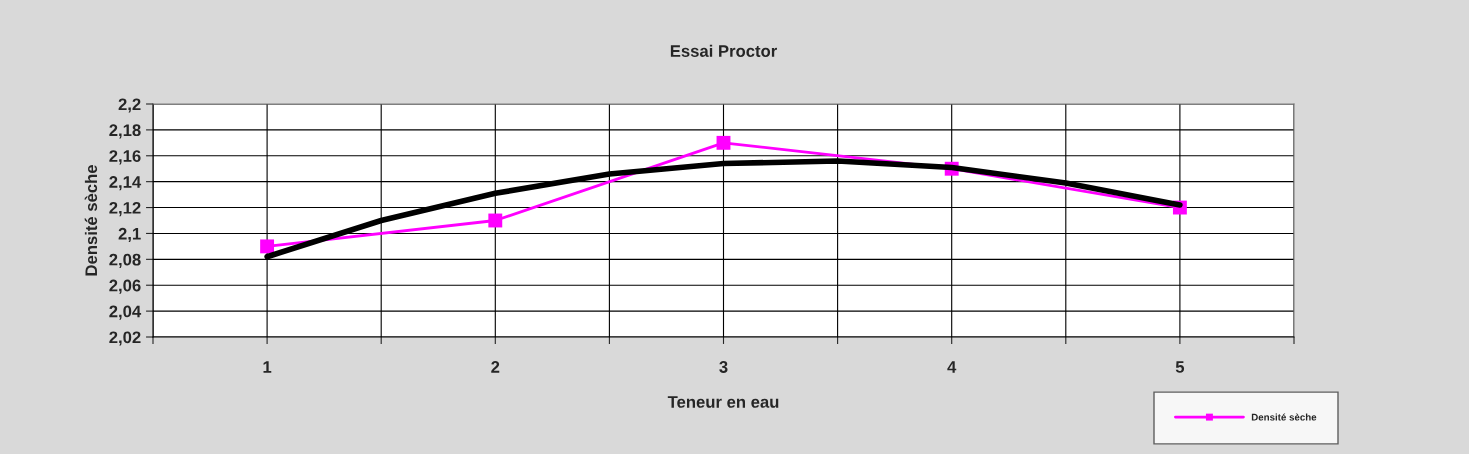 This screenshot has height=454, width=1469. Describe the element at coordinates (129, 105) in the screenshot. I see `y-tick-label: 2,2` at that location.